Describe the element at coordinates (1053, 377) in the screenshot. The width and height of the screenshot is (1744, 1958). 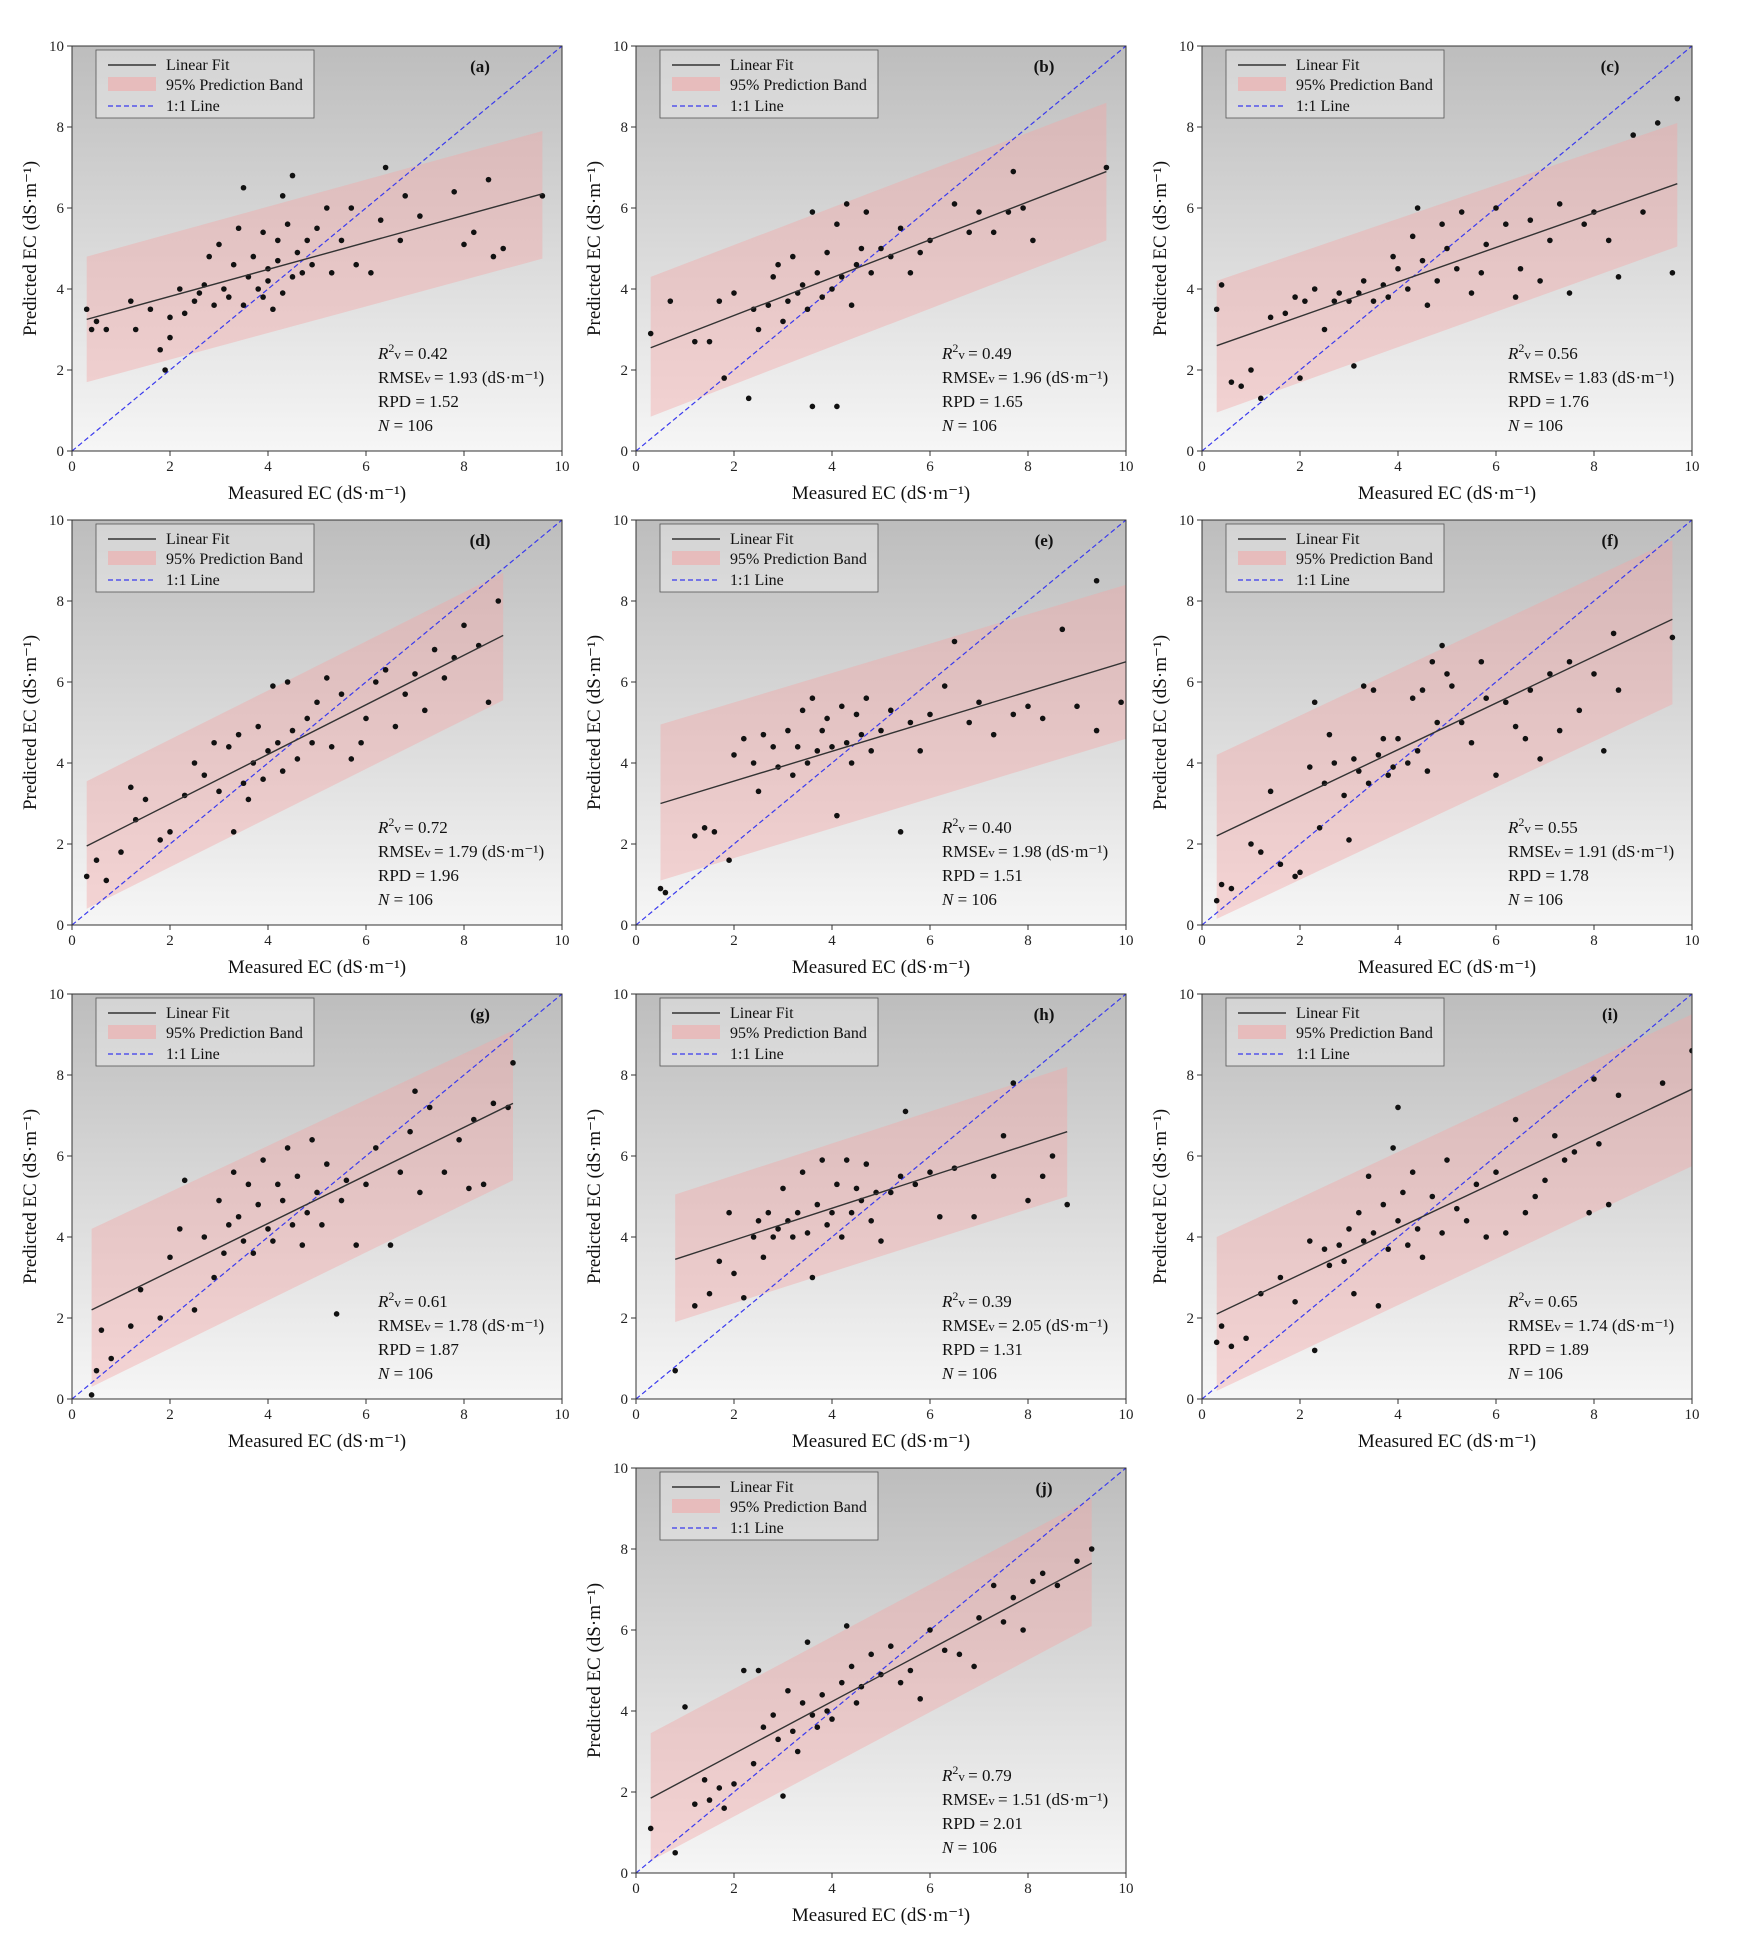
I see `stat-rmse-value: = 1.96 (dS·m⁻¹)` at that location.